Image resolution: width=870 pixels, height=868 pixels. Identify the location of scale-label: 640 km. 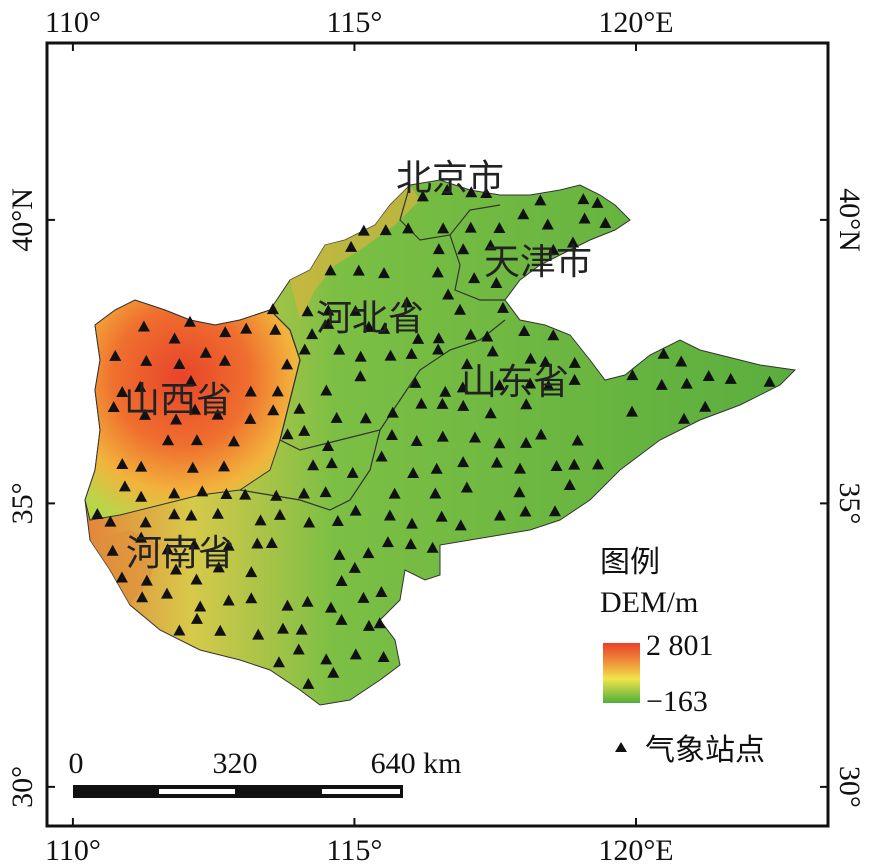
(416, 763).